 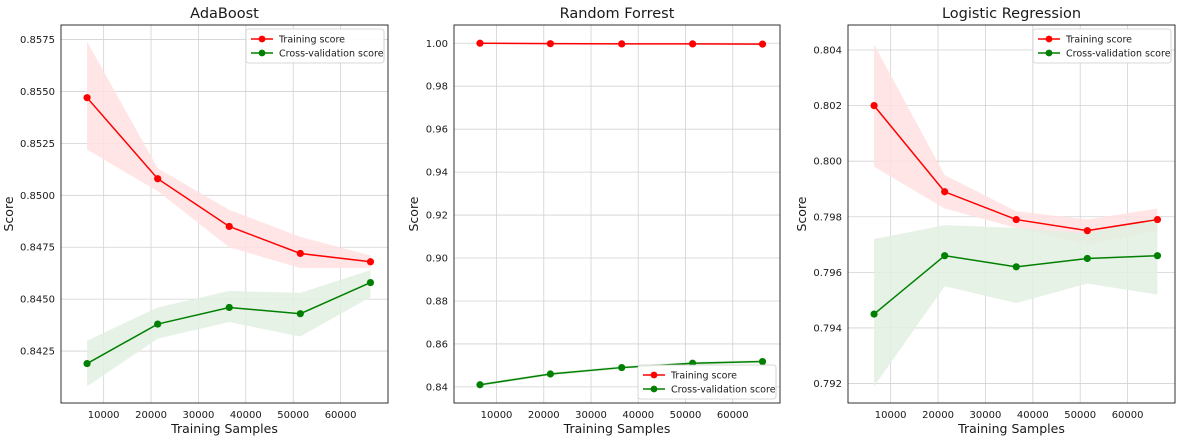 I want to click on y-tick-label: 0.8575, so click(x=37, y=40).